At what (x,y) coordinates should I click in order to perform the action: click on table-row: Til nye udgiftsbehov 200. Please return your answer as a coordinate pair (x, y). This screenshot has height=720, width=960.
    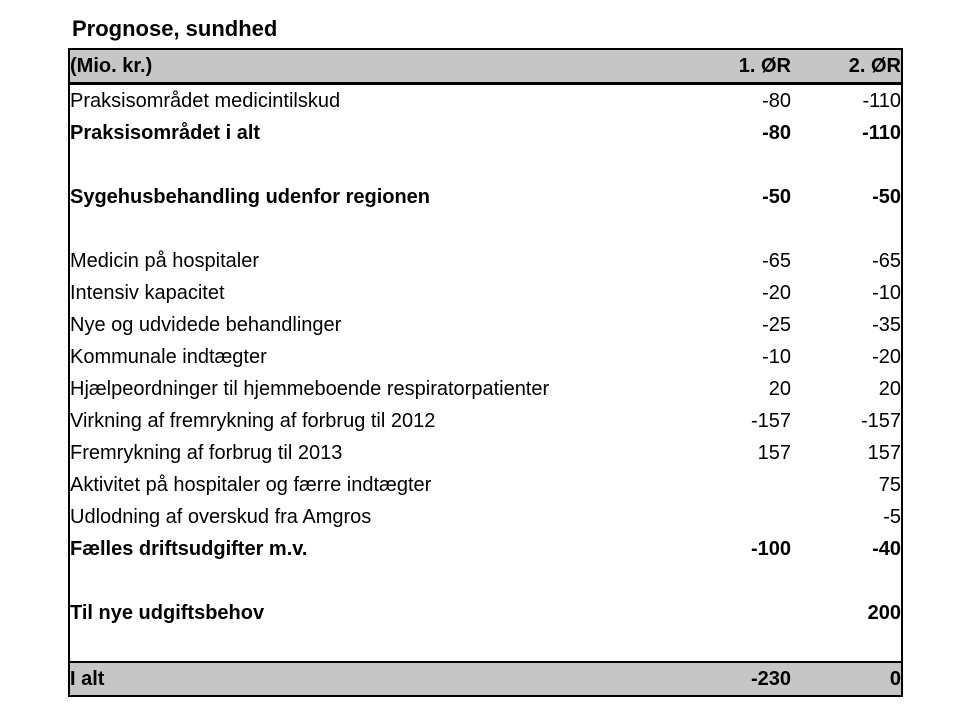
    Looking at the image, I should click on (485, 613).